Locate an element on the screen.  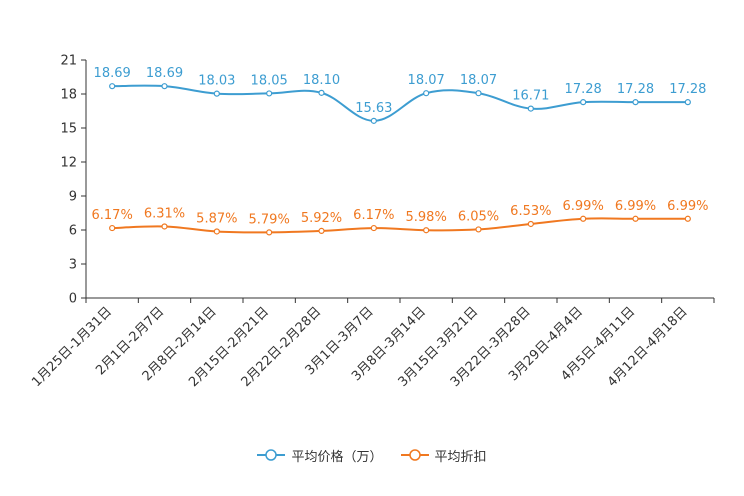
legend-discount-label: 平均折扣 is located at coordinates (460, 457).